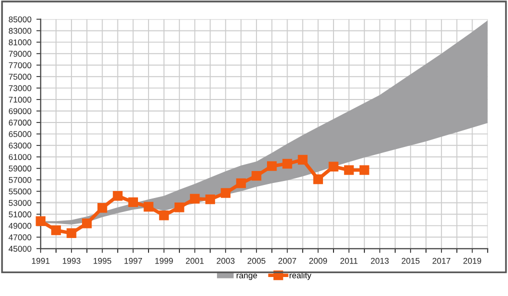 Image resolution: width=508 pixels, height=296 pixels. What do you see at coordinates (133, 261) in the screenshot?
I see `x-tick-label: 1997` at bounding box center [133, 261].